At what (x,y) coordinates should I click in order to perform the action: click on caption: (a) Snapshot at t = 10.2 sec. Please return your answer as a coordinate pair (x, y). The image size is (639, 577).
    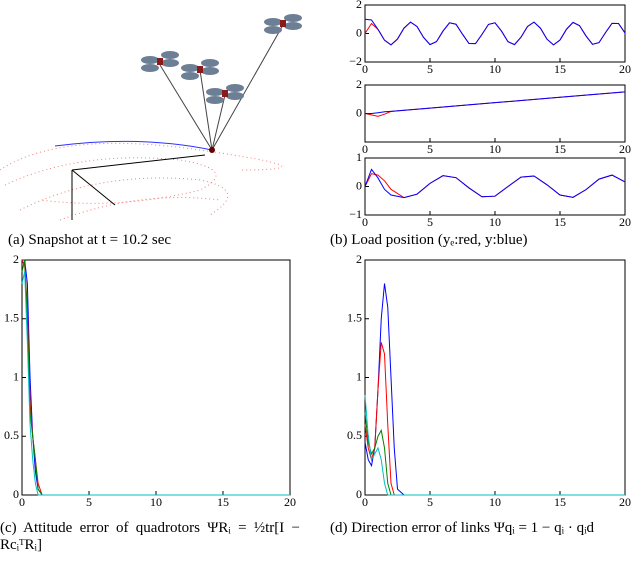
    Looking at the image, I should click on (90, 240).